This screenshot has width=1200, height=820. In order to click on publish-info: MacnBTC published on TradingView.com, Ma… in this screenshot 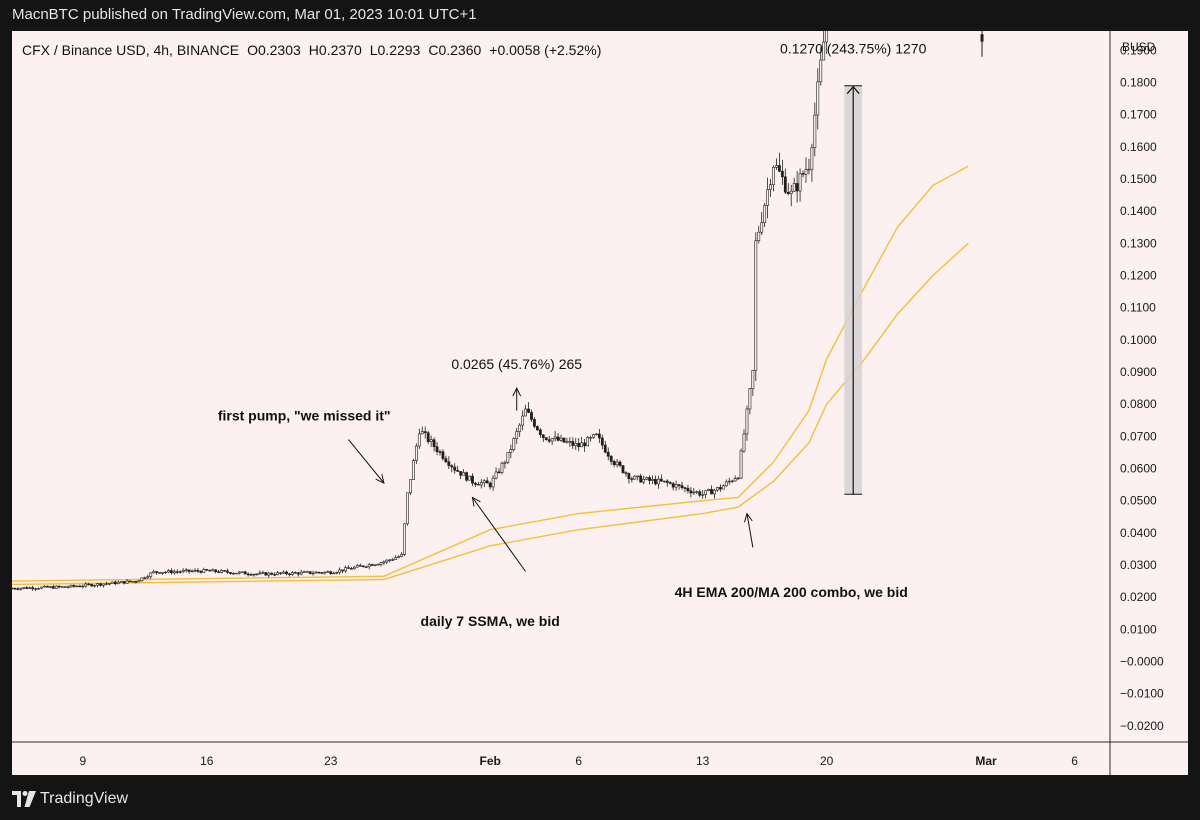, I will do `click(244, 14)`.